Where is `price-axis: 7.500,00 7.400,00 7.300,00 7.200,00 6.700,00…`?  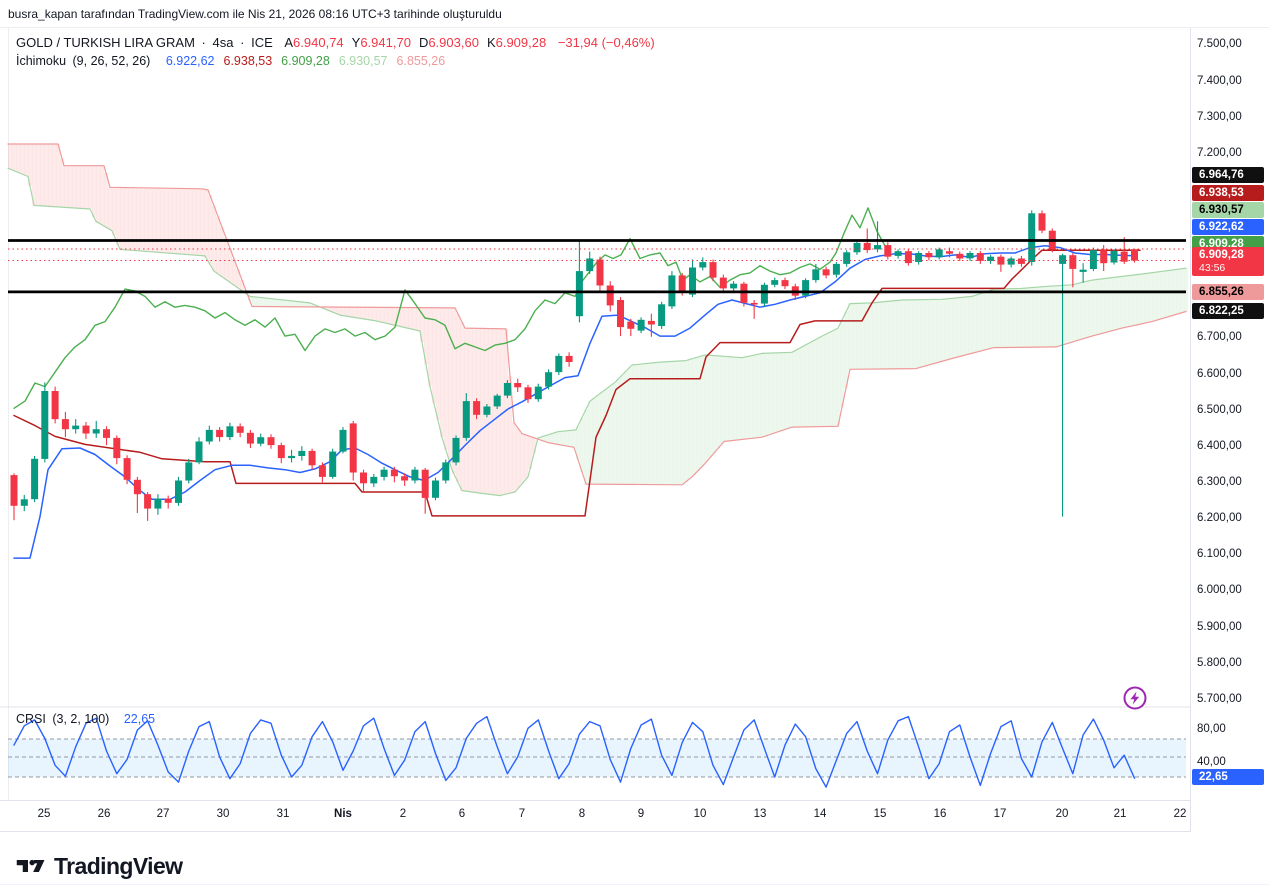
price-axis: 7.500,00 7.400,00 7.300,00 7.200,00 6.700,00… is located at coordinates (1229, 430).